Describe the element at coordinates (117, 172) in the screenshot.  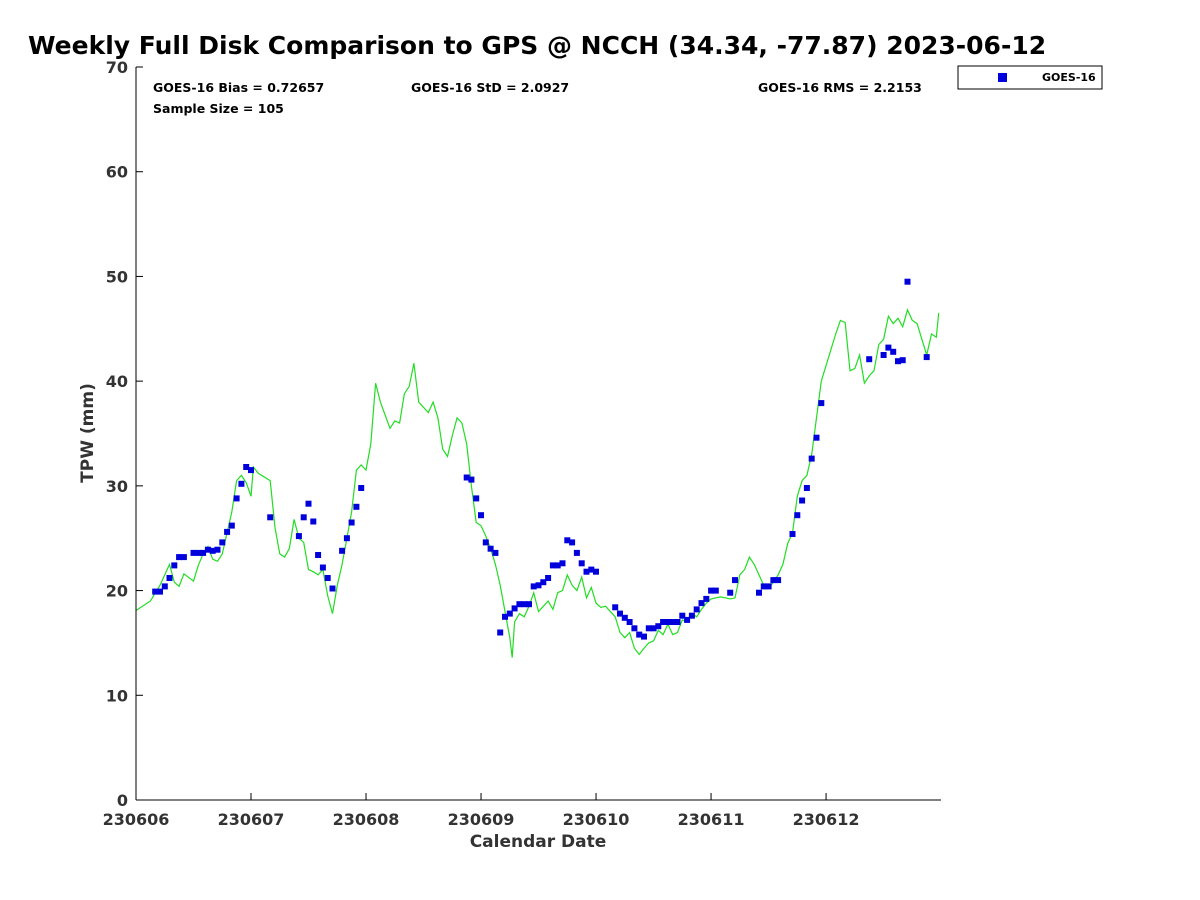
I see `y-tick-label: 60` at that location.